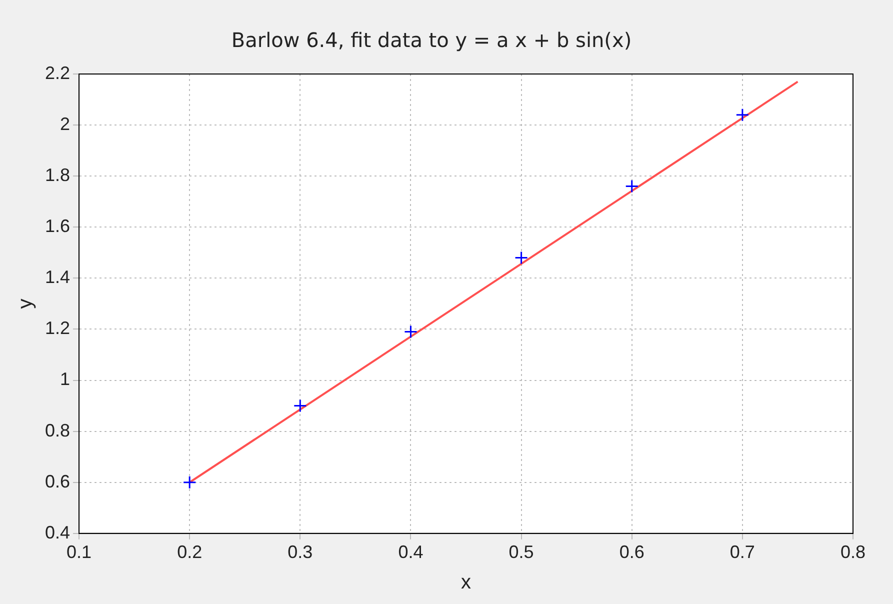  What do you see at coordinates (57, 175) in the screenshot?
I see `y-tick-label: 1.8` at bounding box center [57, 175].